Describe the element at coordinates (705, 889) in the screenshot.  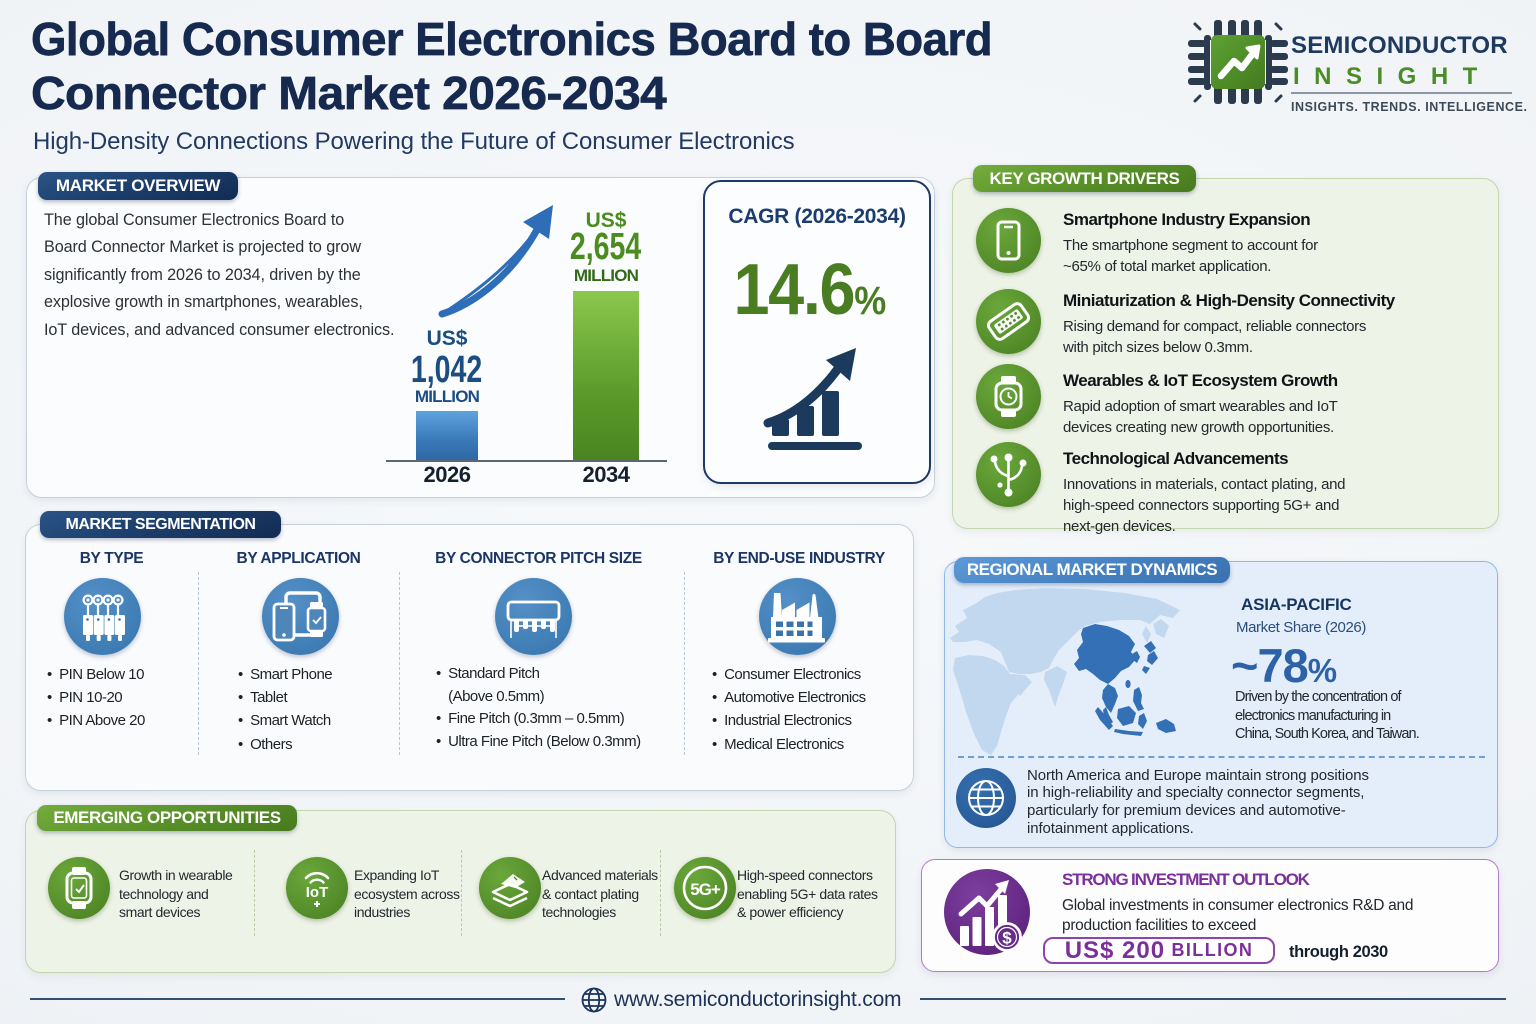
I see `svg-text: 5G+` at that location.